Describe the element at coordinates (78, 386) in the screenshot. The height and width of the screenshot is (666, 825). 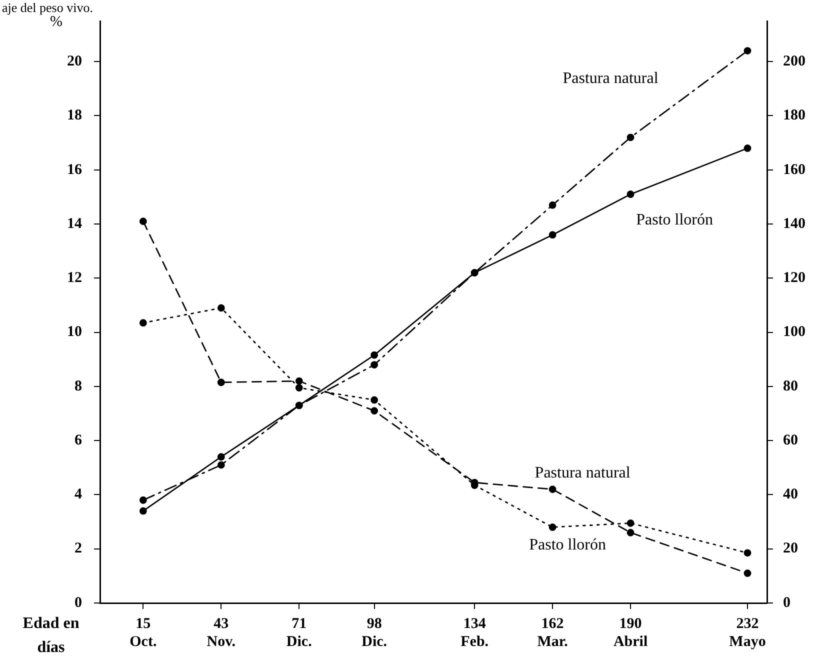
I see `y-tick-label: 8` at that location.